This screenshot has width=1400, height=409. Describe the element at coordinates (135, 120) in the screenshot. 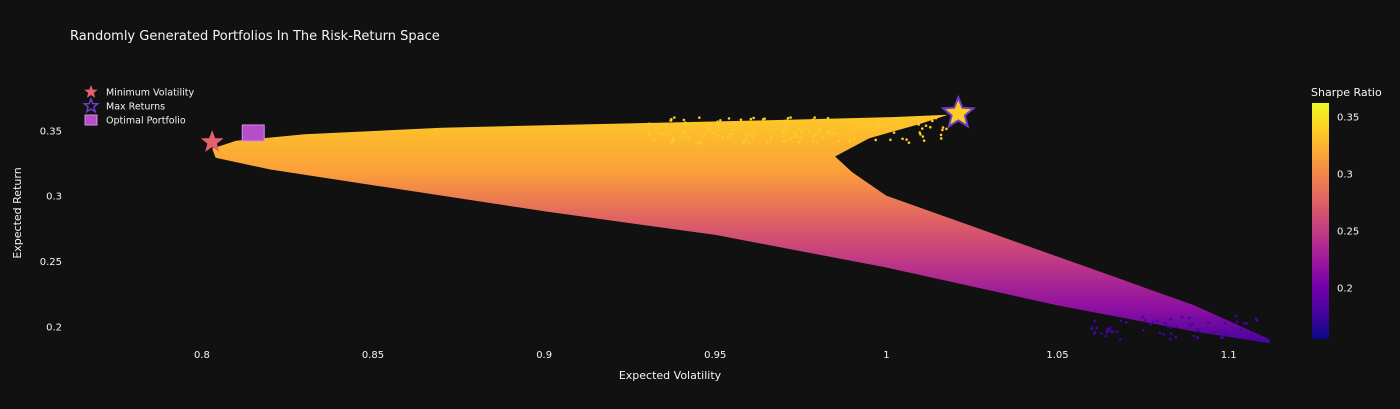

I see `legend-item: Optimal Portfolio` at that location.